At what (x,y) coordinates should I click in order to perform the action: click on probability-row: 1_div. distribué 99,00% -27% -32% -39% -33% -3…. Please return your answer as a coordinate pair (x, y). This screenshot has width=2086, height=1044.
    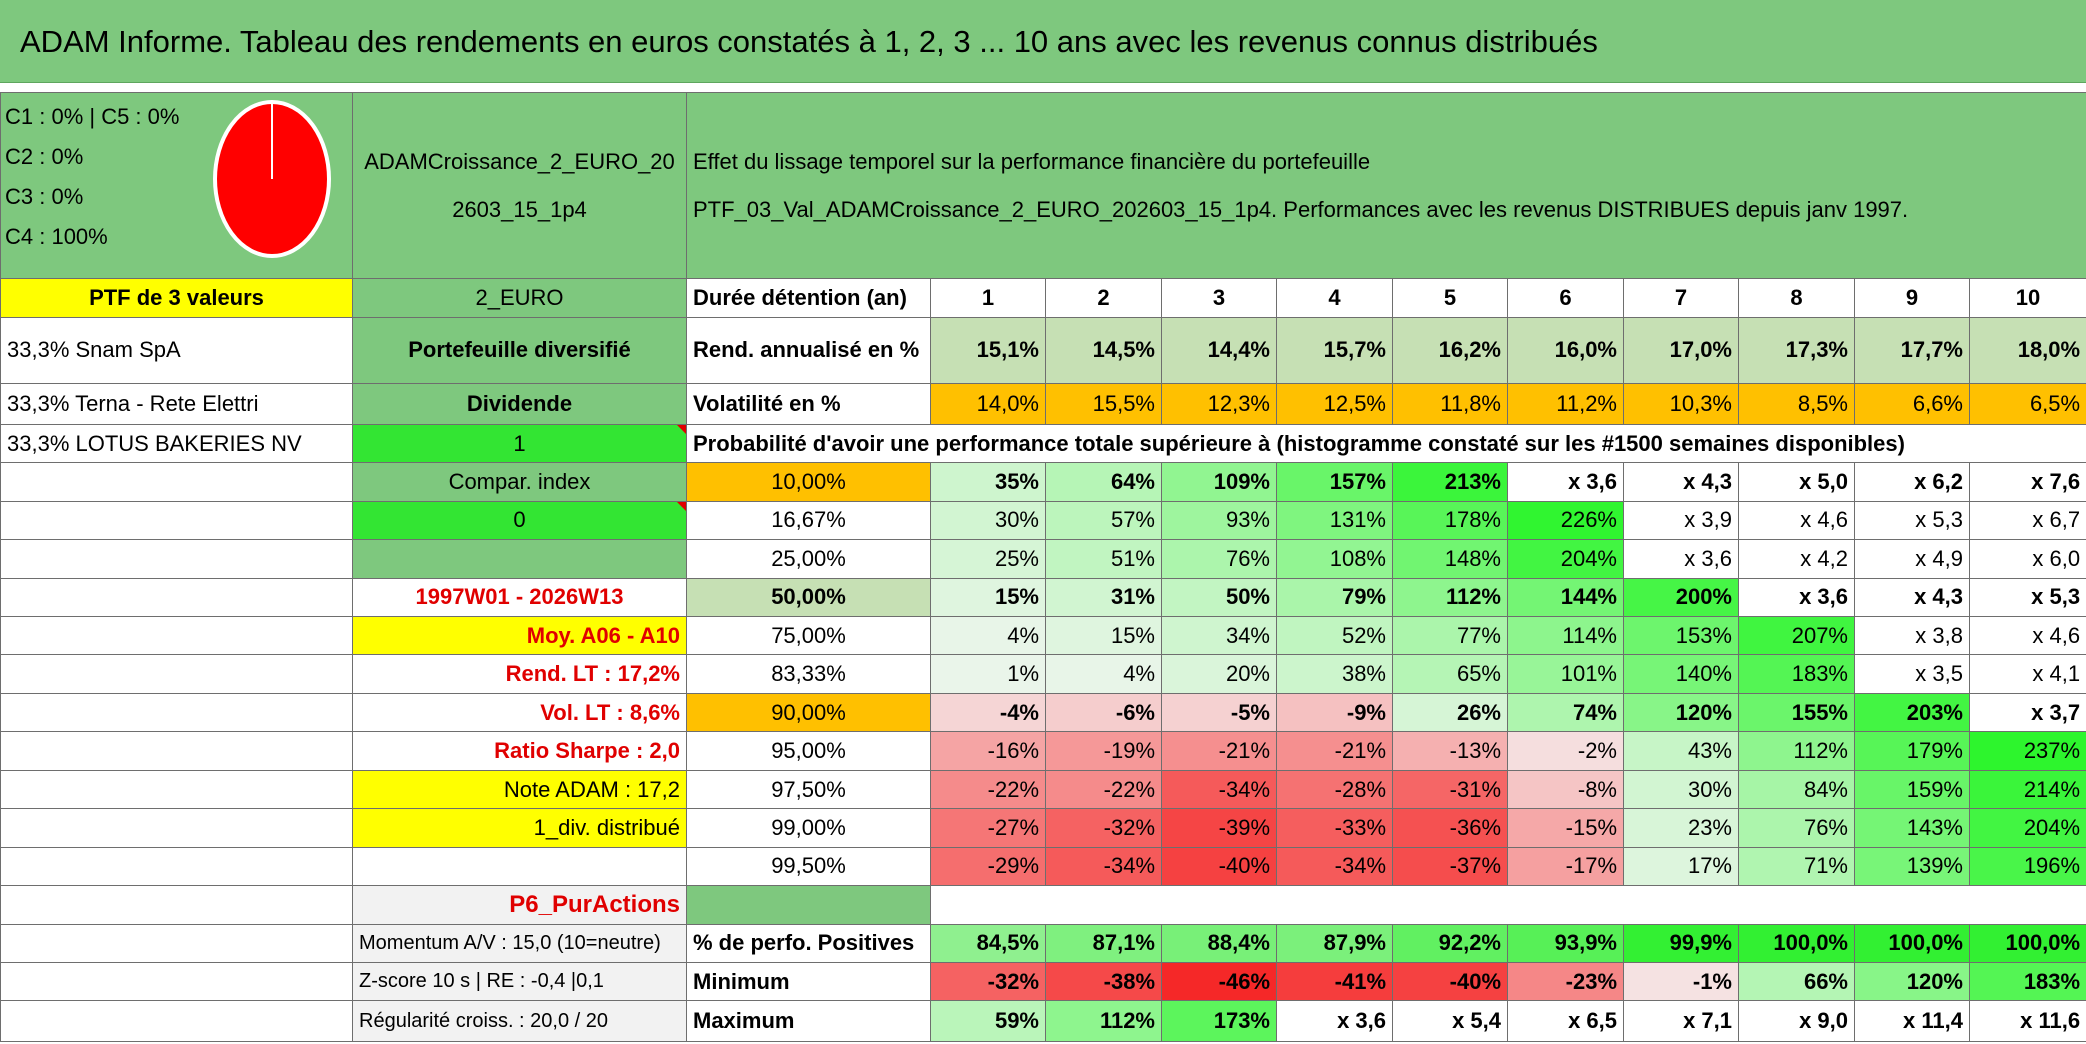
    Looking at the image, I should click on (1043, 828).